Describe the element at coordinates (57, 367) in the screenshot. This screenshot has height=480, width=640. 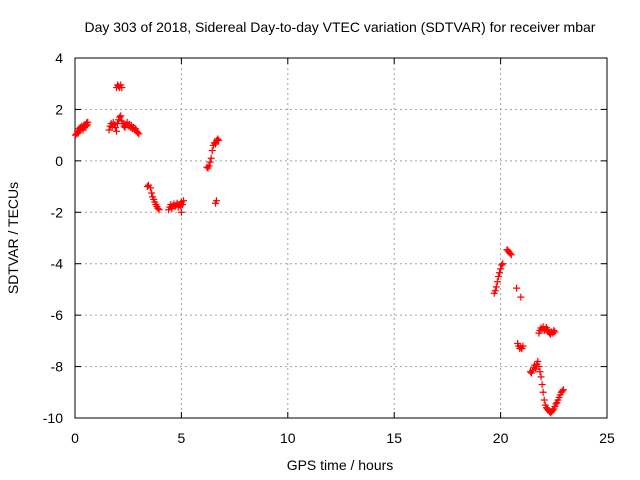
I see `y-tick-label: -8` at that location.